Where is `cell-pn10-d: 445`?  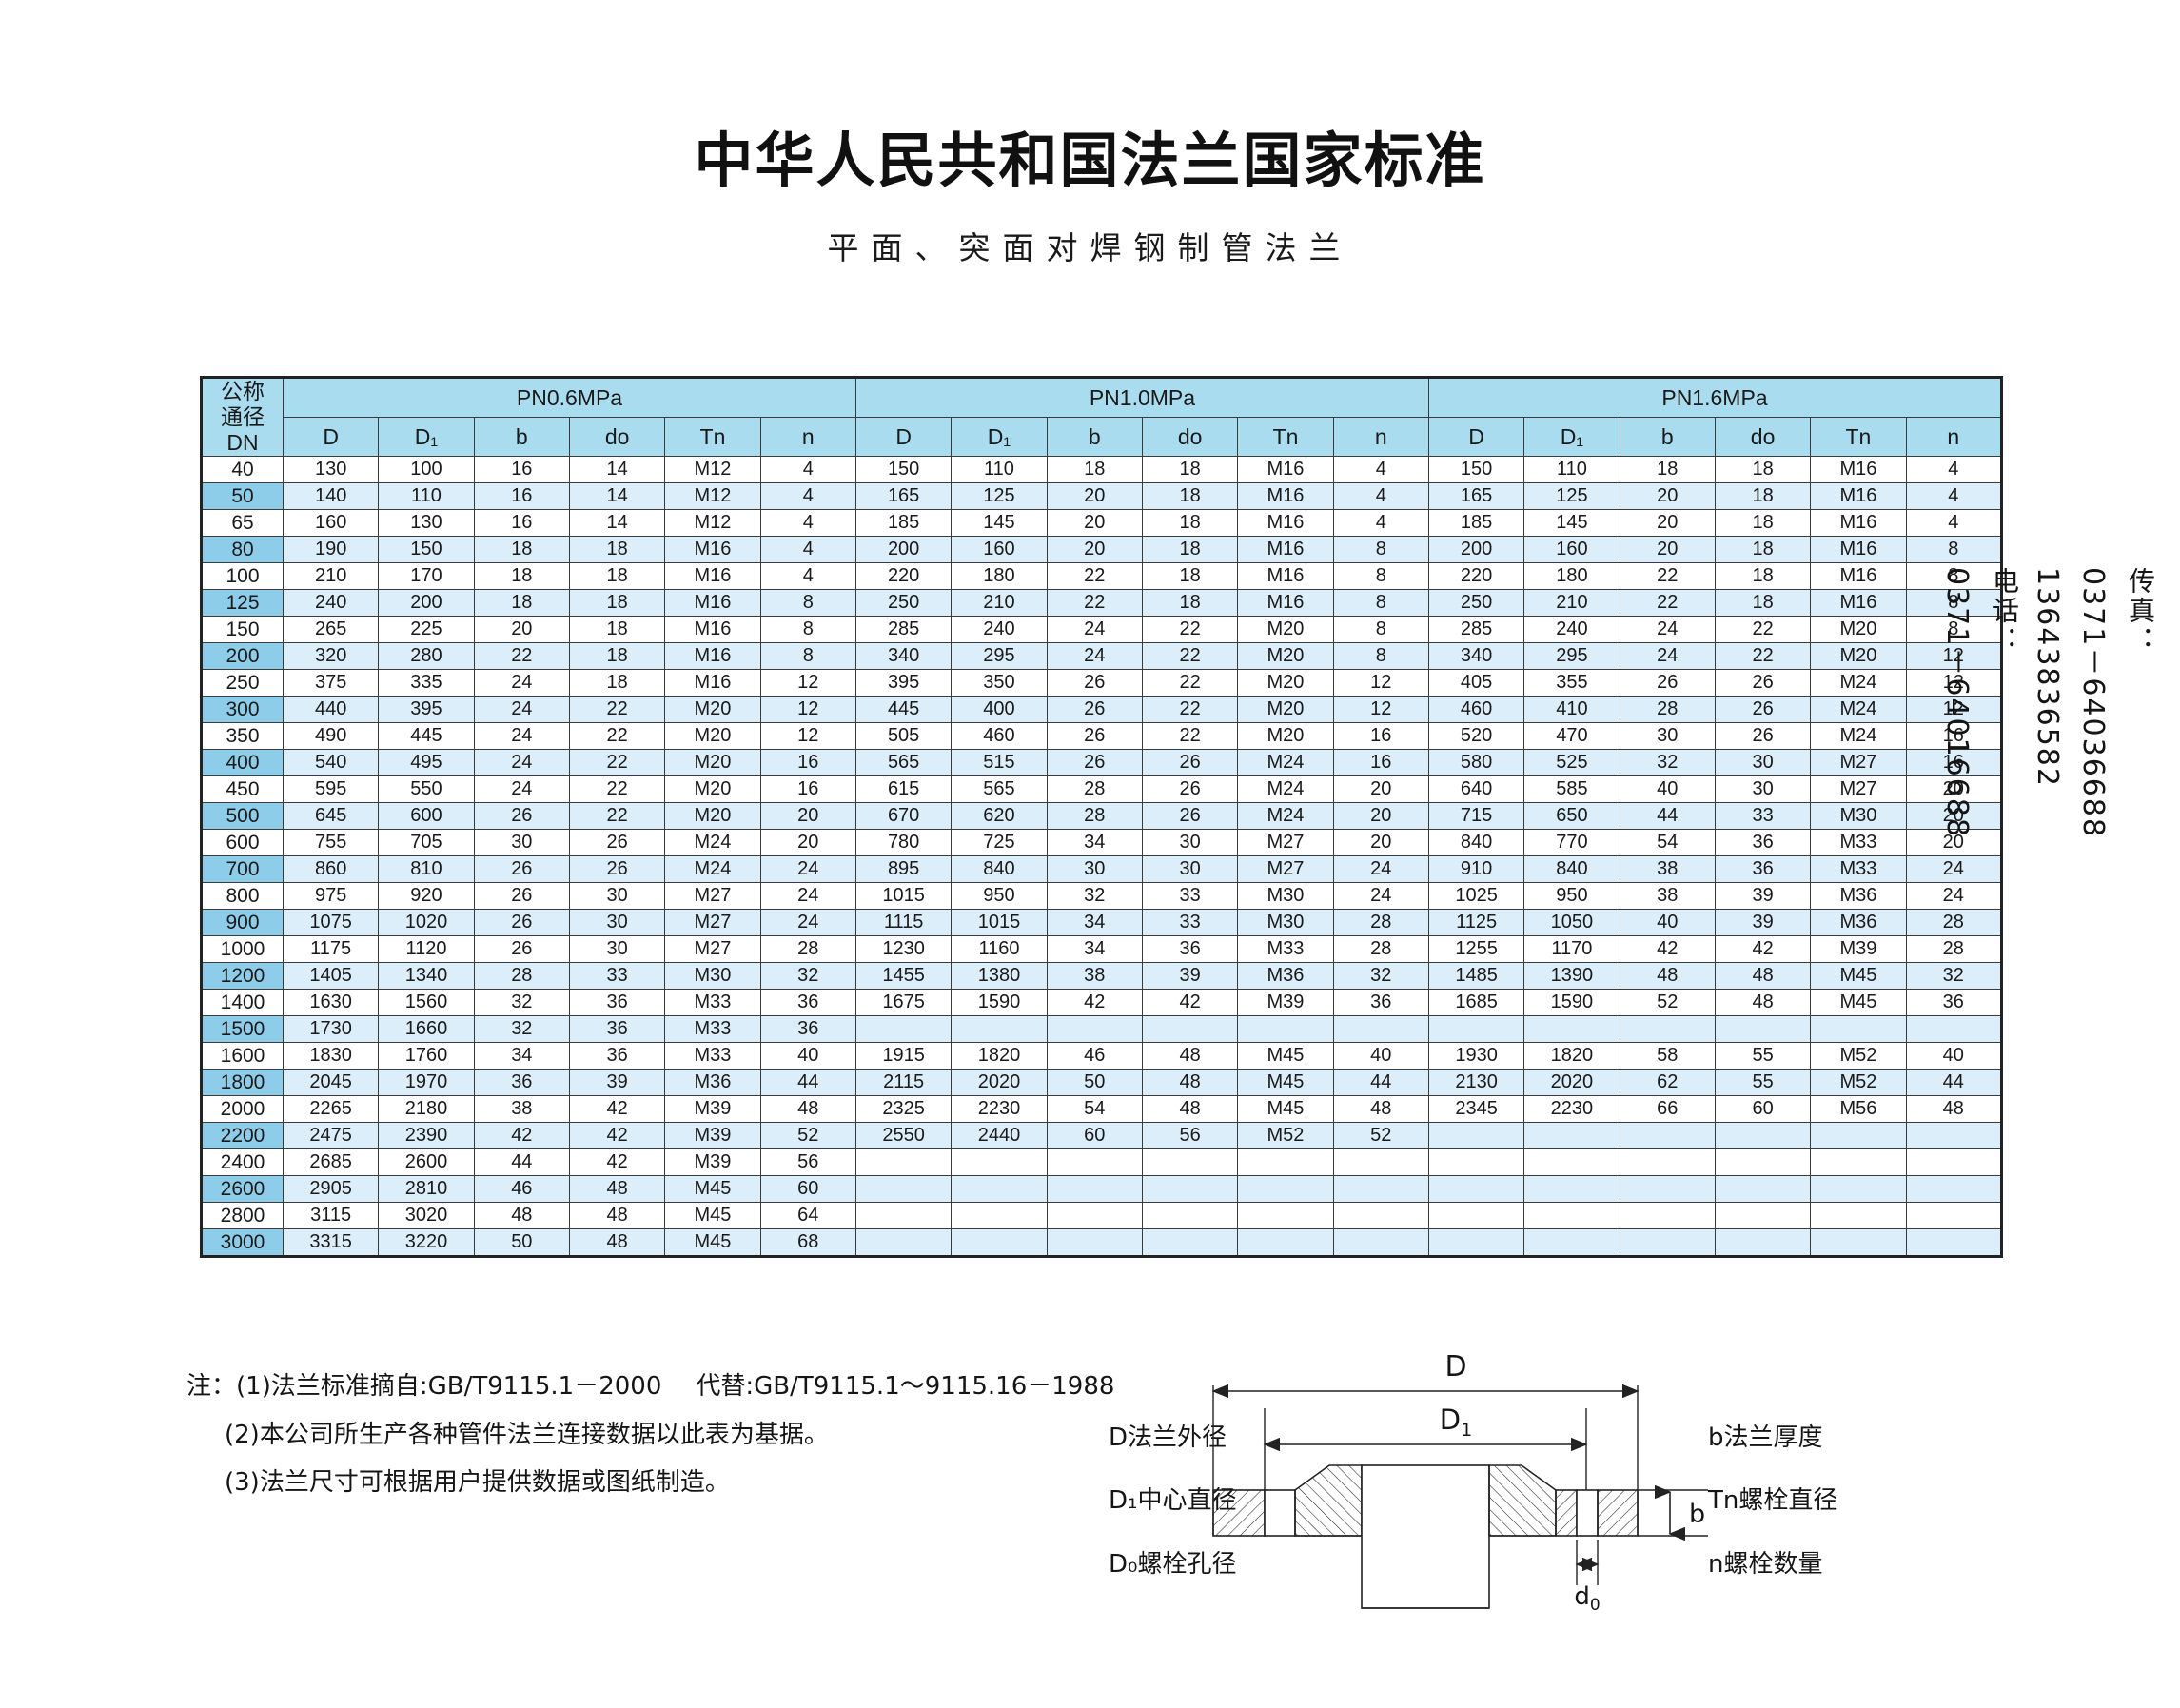 cell-pn10-d: 445 is located at coordinates (903, 709).